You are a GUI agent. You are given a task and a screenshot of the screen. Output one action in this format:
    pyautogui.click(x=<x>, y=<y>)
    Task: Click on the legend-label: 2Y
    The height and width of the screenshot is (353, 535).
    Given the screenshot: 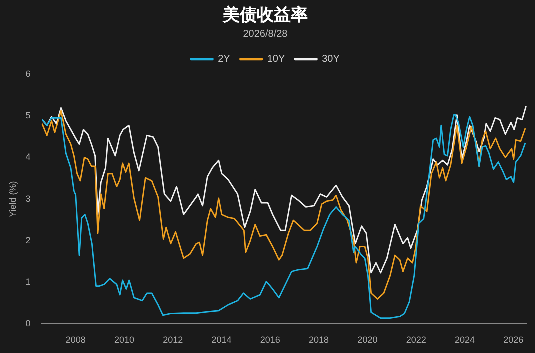 What is the action you would take?
    pyautogui.click(x=224, y=60)
    